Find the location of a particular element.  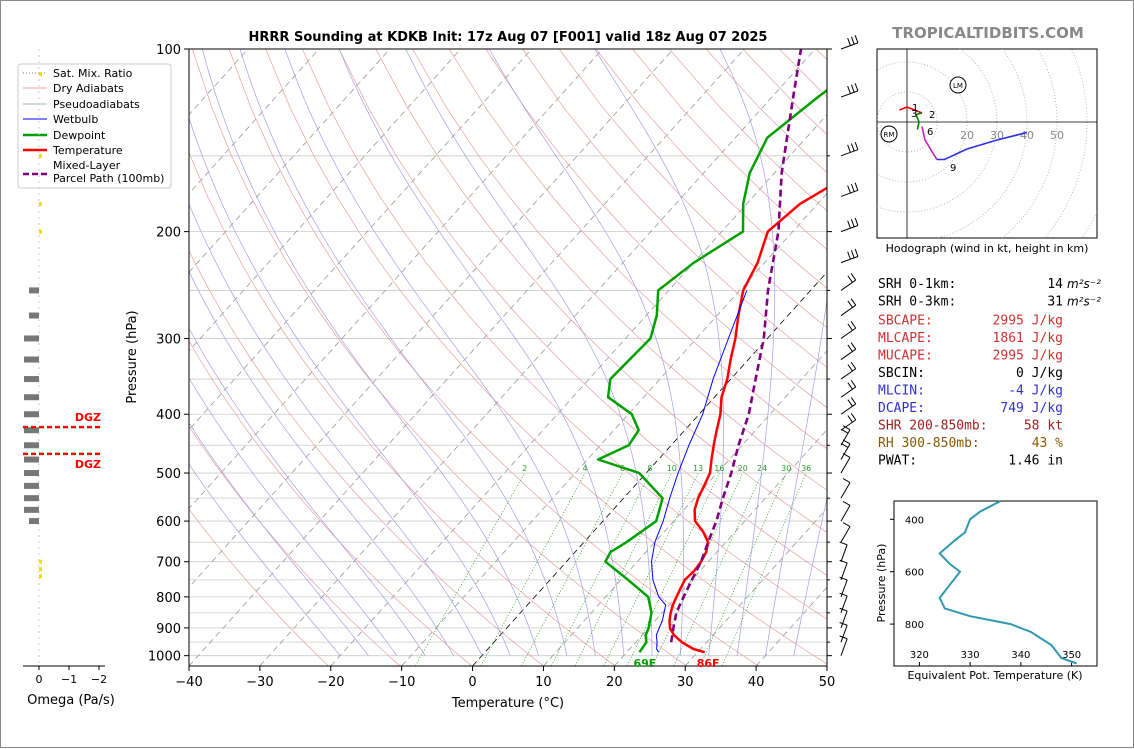

stat-row: SBCAPE:2995 J/kg is located at coordinates (970, 321).